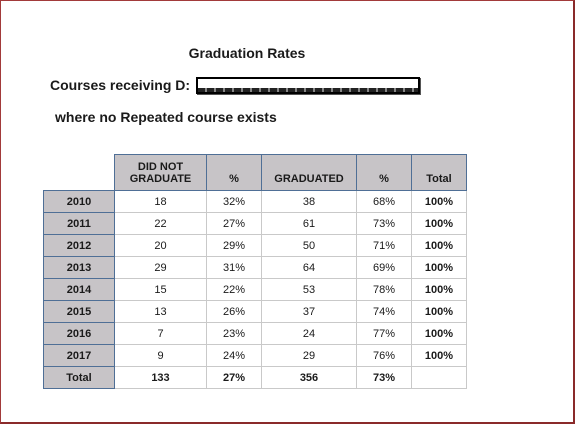  Describe the element at coordinates (160, 355) in the screenshot. I see `row-not-graduate: 9` at that location.